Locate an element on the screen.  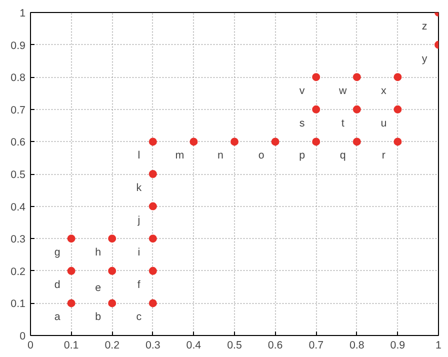
annotation: r is located at coordinates (384, 156).